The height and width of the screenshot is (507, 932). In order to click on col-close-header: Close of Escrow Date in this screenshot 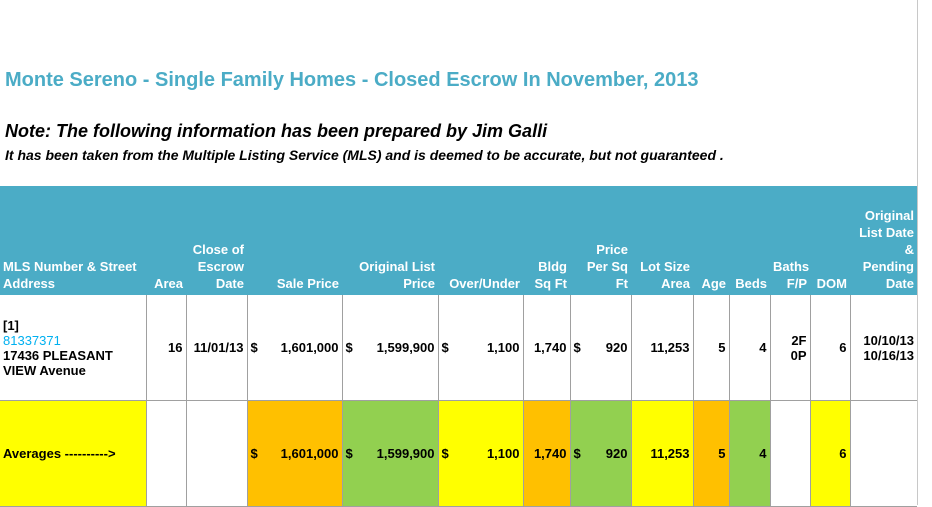, I will do `click(216, 240)`.